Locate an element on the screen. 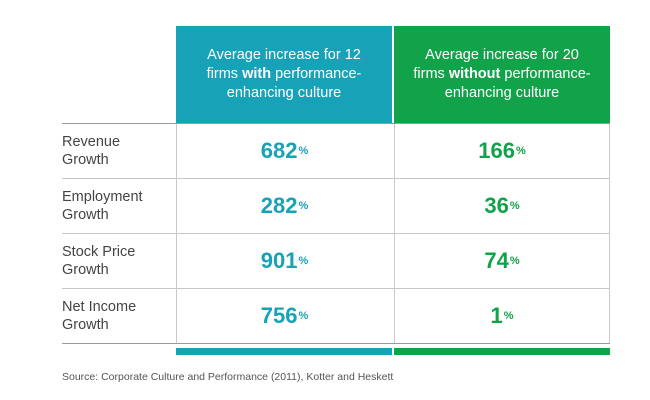  row-label: Revenue Growth is located at coordinates (91, 151).